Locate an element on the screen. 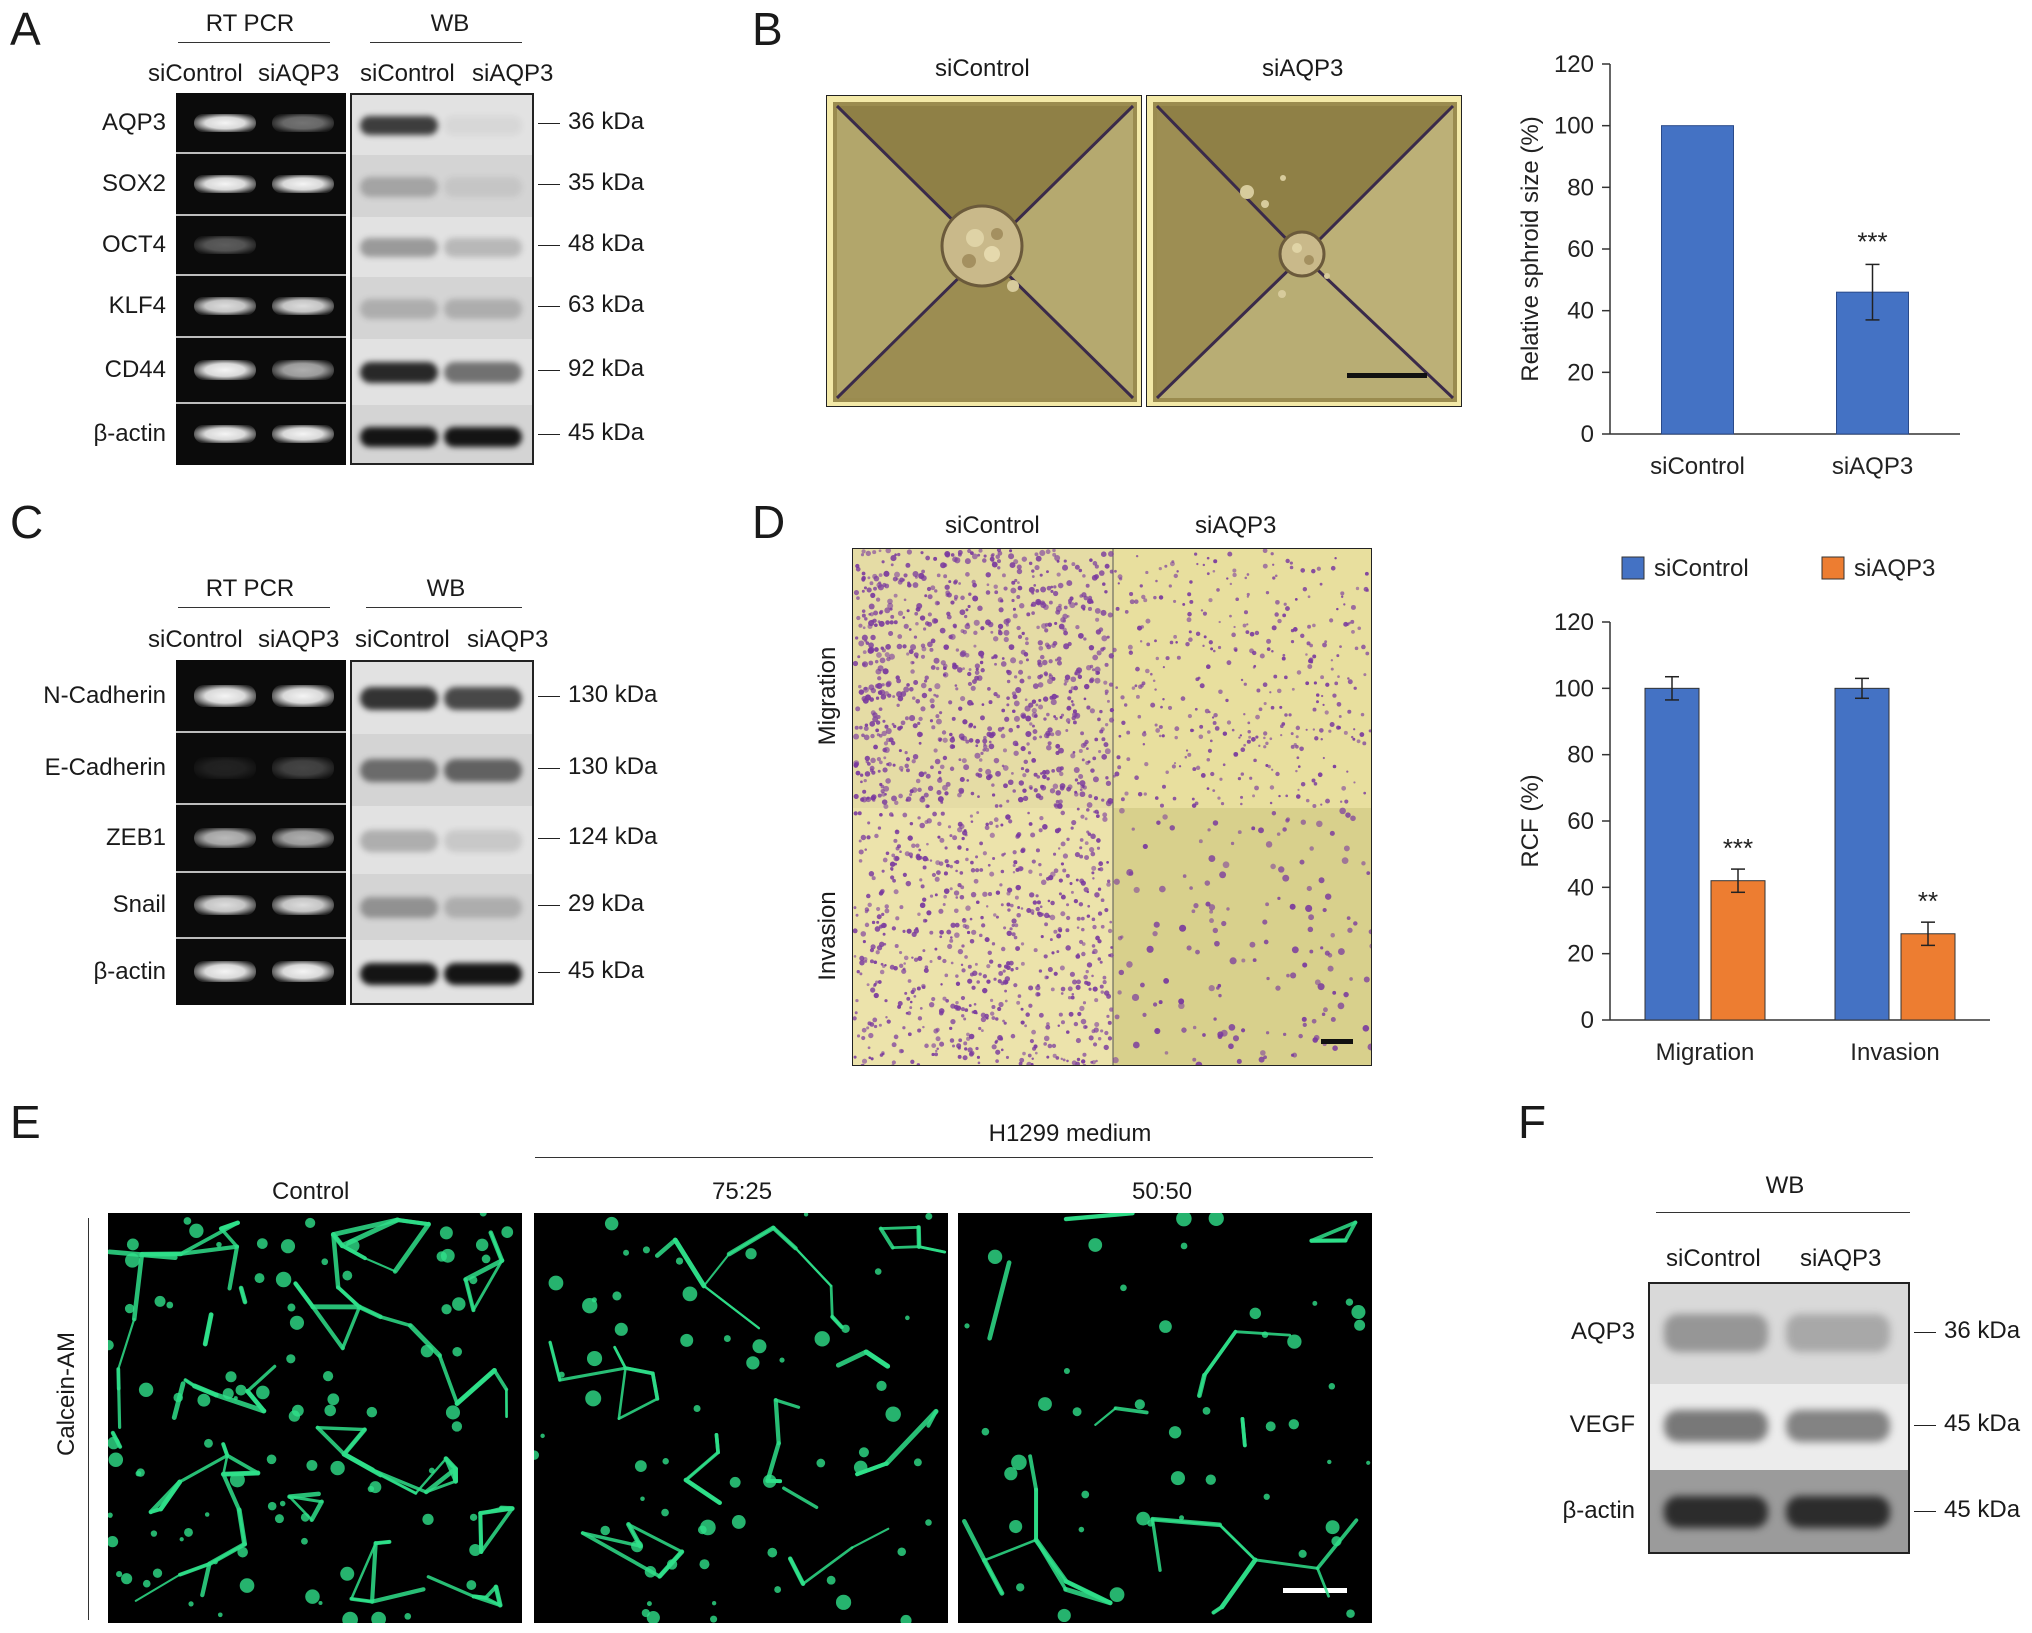 Image resolution: width=2032 pixels, height=1633 pixels. f-wb-band is located at coordinates (1716, 1512).